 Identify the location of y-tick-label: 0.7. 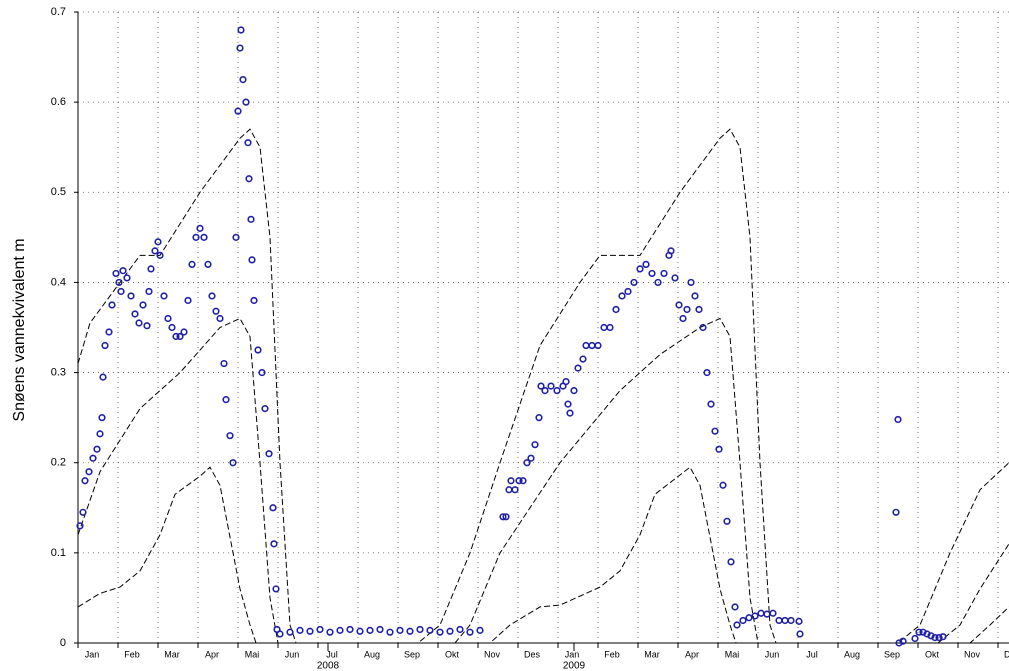
(58, 12).